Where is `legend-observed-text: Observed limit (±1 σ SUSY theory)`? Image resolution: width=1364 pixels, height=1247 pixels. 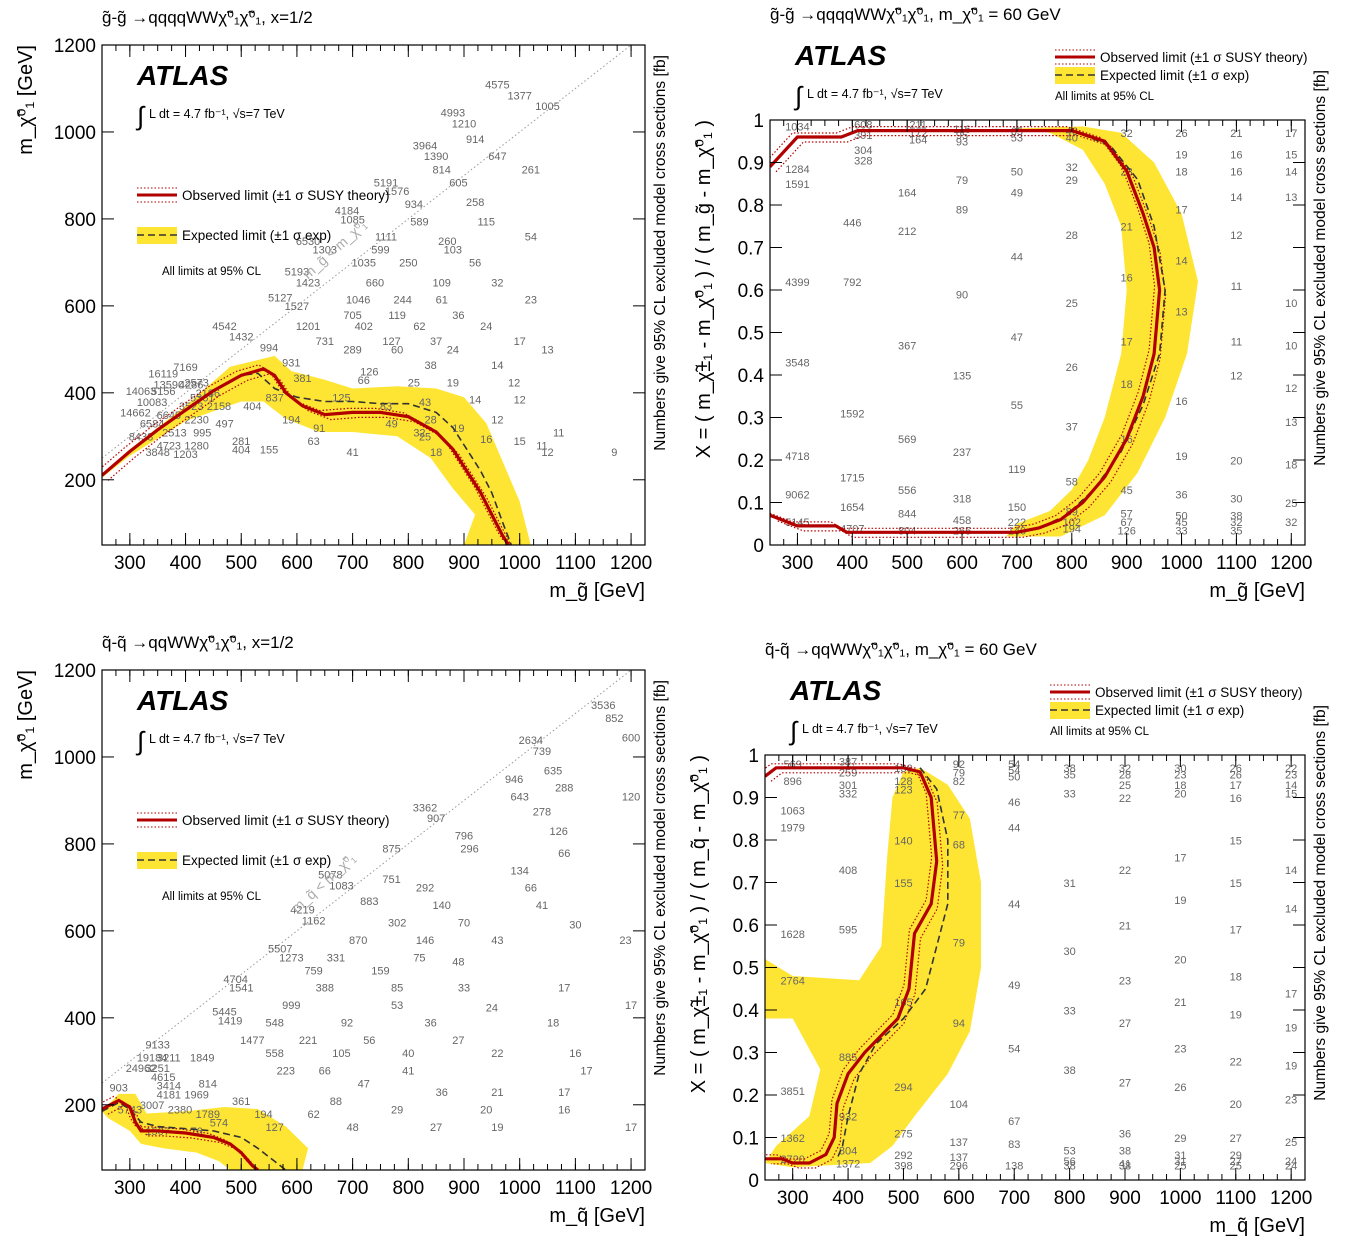 legend-observed-text: Observed limit (±1 σ SUSY theory) is located at coordinates (286, 195).